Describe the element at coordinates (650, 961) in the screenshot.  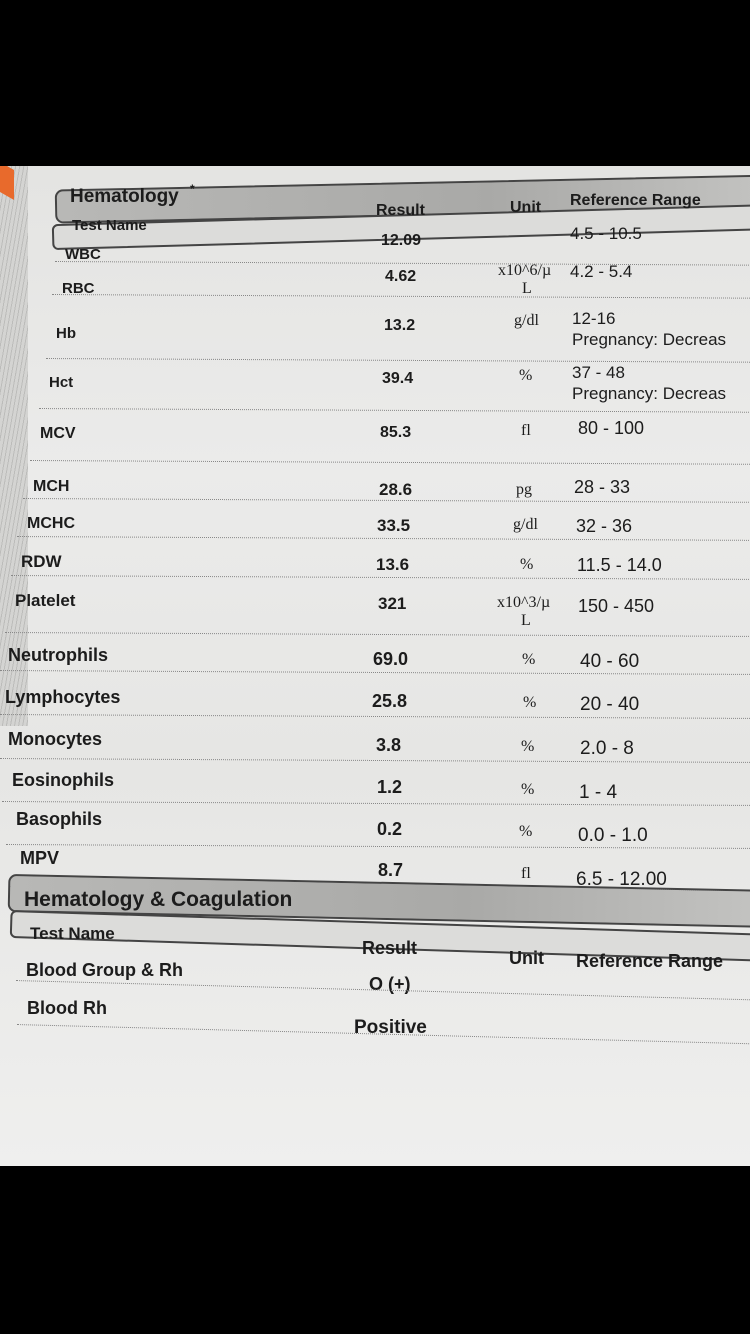
I see `col-reference-range-2: Reference Range` at that location.